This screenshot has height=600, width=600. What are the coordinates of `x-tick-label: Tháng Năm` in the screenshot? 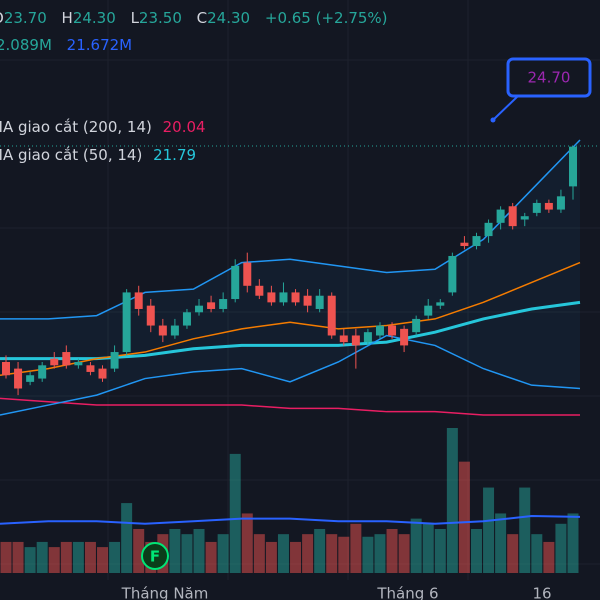 It's located at (165, 592).